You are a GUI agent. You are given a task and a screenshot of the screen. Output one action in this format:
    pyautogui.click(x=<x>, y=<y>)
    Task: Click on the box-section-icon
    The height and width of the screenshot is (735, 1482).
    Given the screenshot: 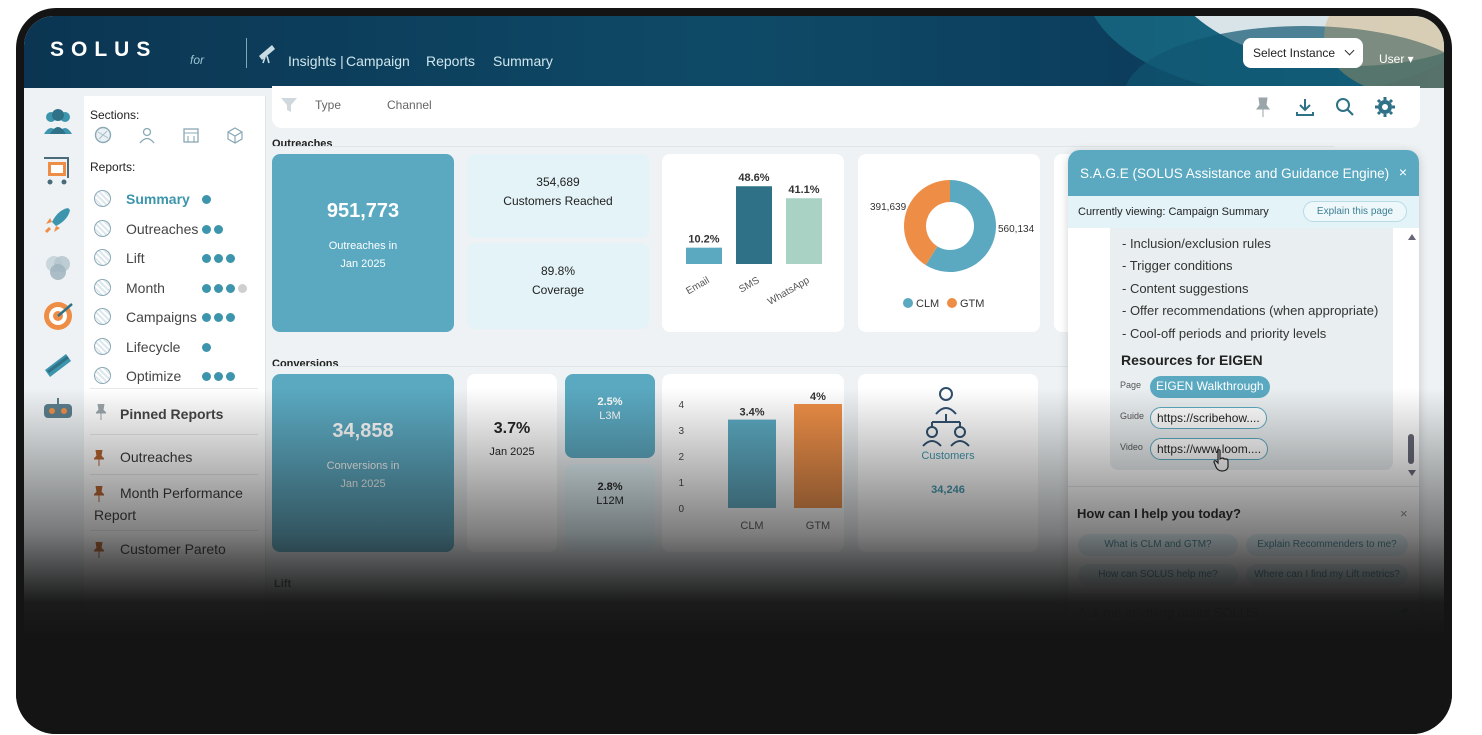 What is the action you would take?
    pyautogui.click(x=235, y=135)
    